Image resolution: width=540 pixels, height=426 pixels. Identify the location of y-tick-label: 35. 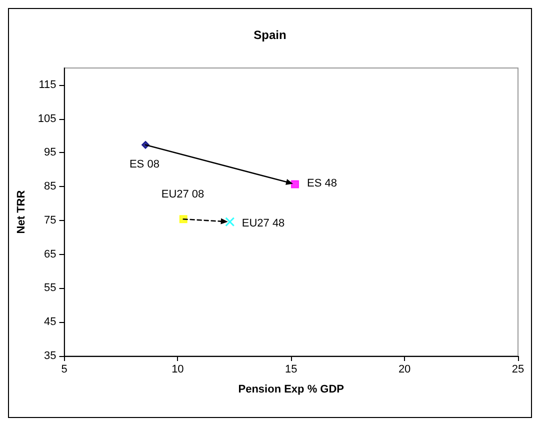
(50, 356).